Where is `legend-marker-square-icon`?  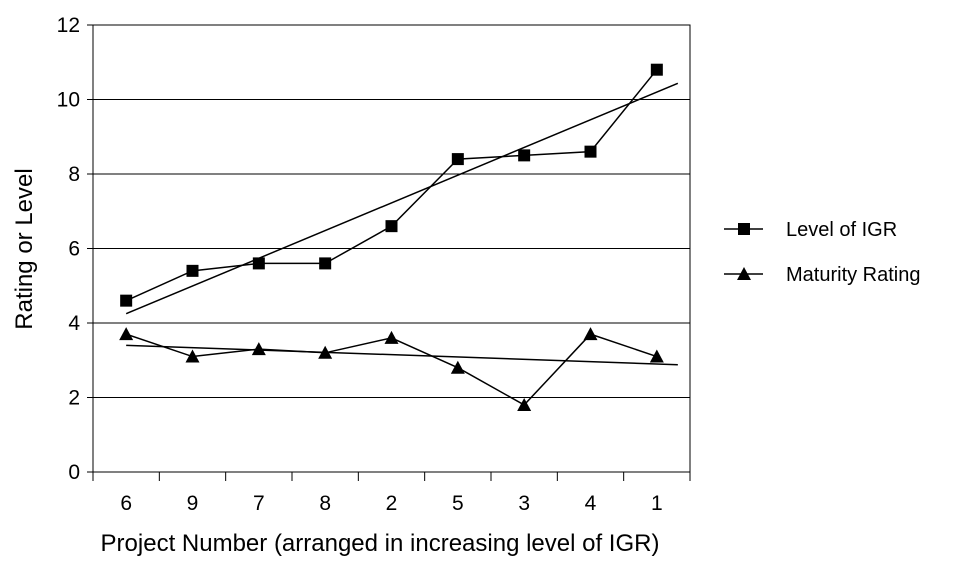 legend-marker-square-icon is located at coordinates (744, 229).